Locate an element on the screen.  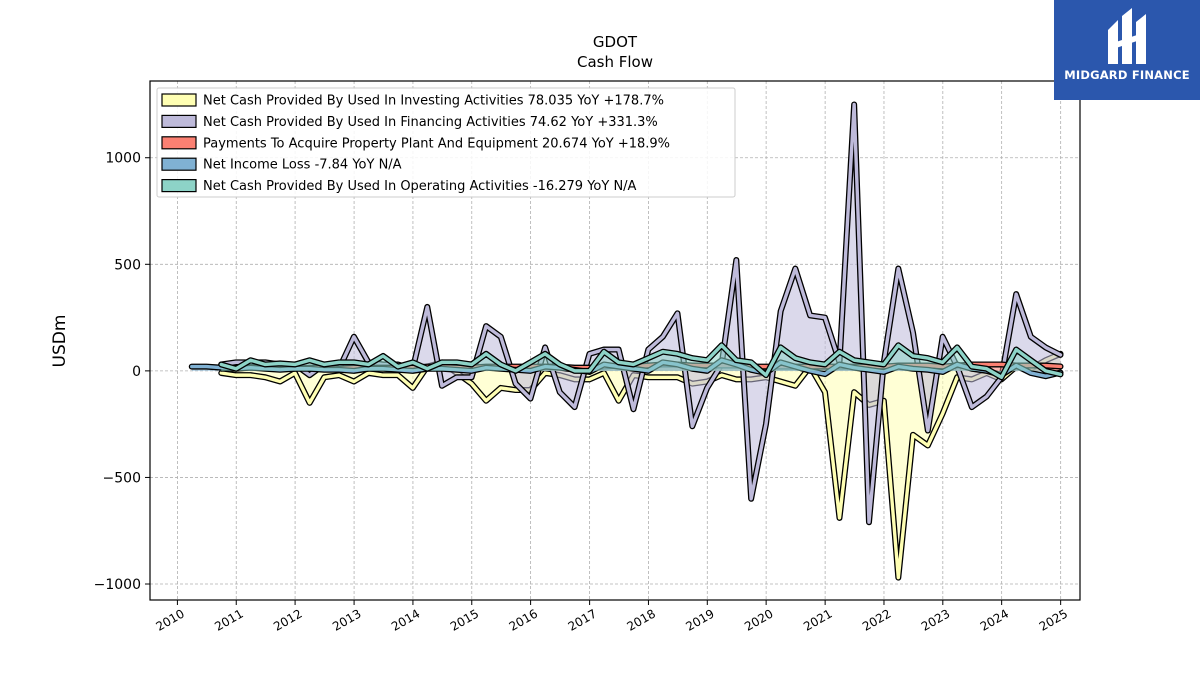
legend-entry: Net Income Loss -7.84 YoY N/A is located at coordinates (302, 165).